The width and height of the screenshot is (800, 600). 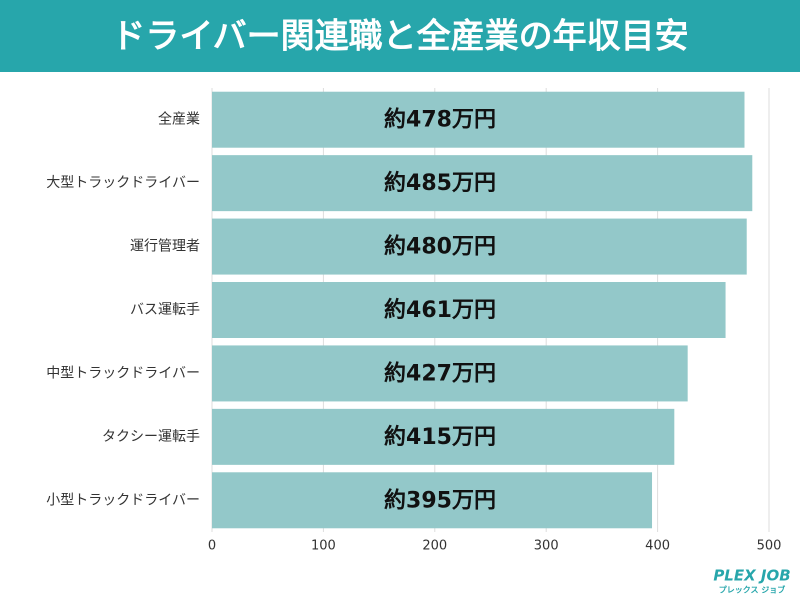 What do you see at coordinates (123, 183) in the screenshot?
I see `y-tick-label: 大型トラックドライバー` at bounding box center [123, 183].